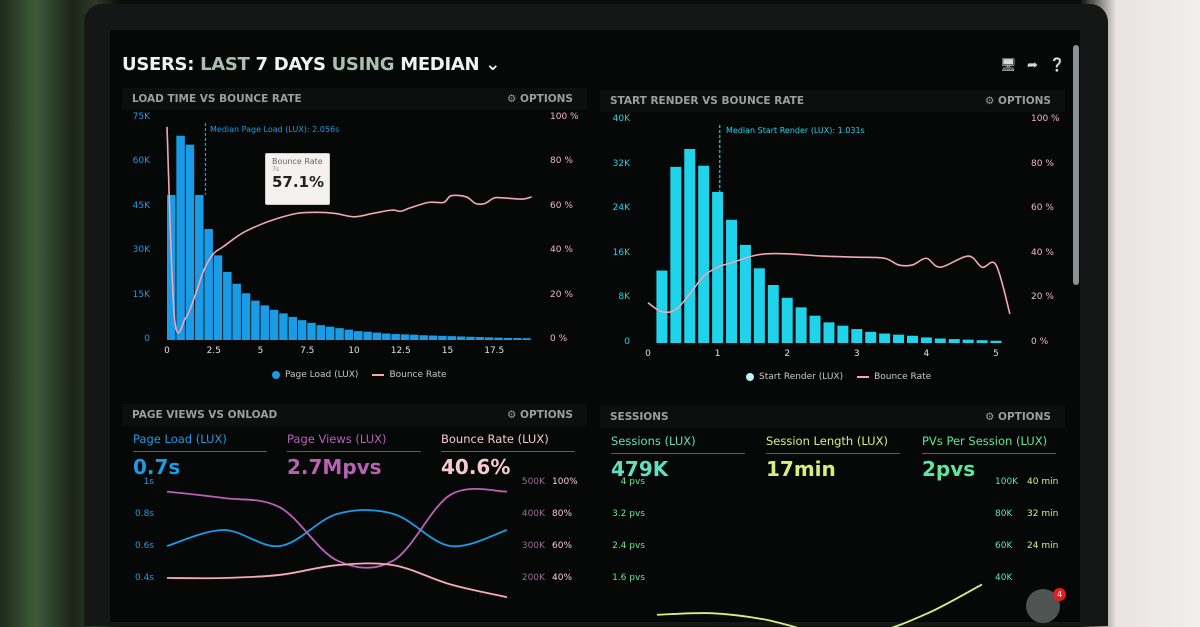  Describe the element at coordinates (363, 64) in the screenshot. I see `title-using: USING` at that location.